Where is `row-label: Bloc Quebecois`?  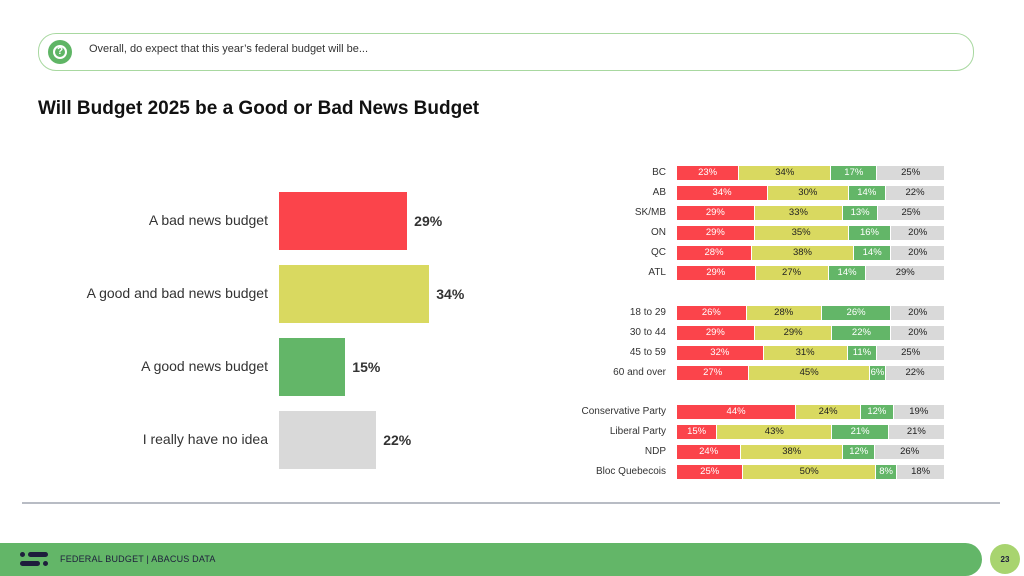 row-label: Bloc Quebecois is located at coordinates (630, 471).